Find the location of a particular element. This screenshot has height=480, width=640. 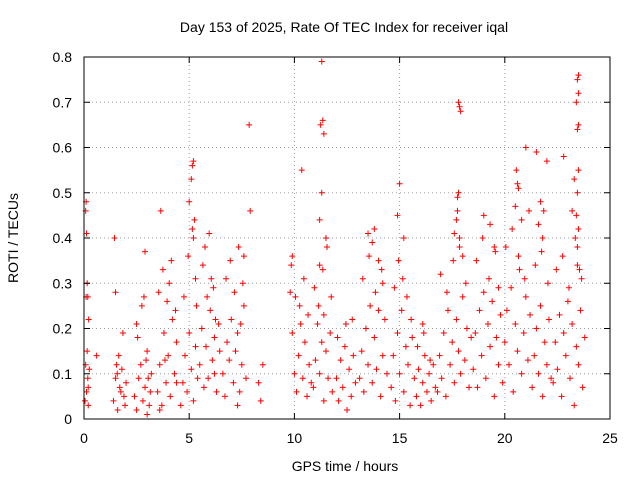

y-tick-label: 0.1 is located at coordinates (63, 374).